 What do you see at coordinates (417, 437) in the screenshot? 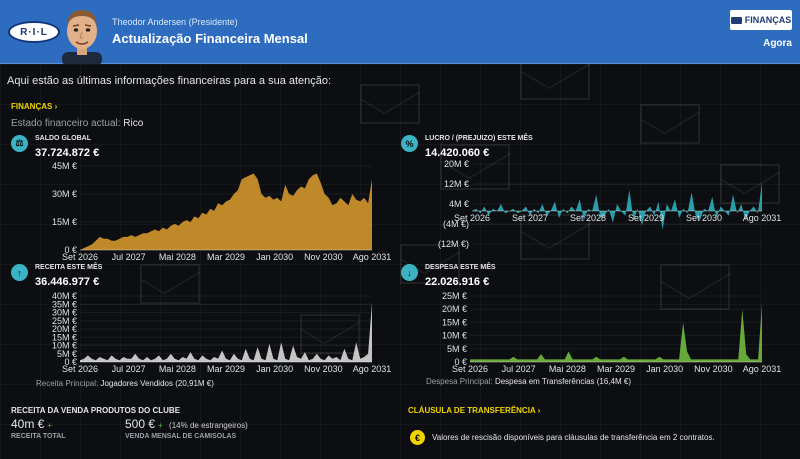
I see `euro-coin-icon: €` at bounding box center [417, 437].